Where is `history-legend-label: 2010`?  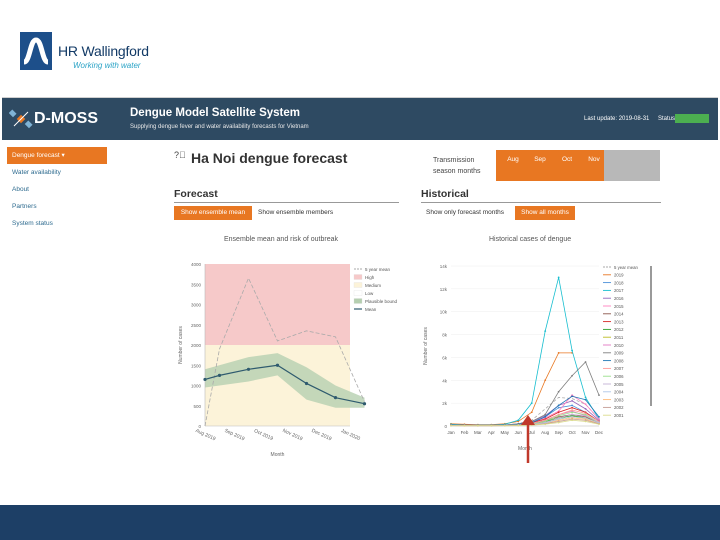 history-legend-label: 2010 is located at coordinates (619, 345).